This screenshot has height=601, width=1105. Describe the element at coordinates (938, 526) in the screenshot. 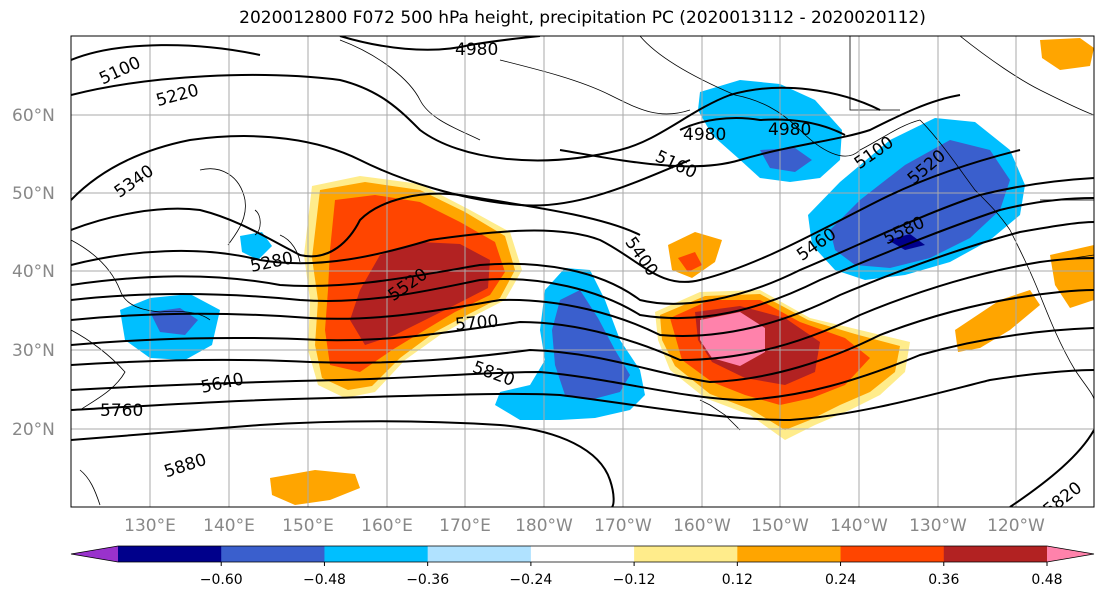

I see `lon-label: 130°W` at that location.